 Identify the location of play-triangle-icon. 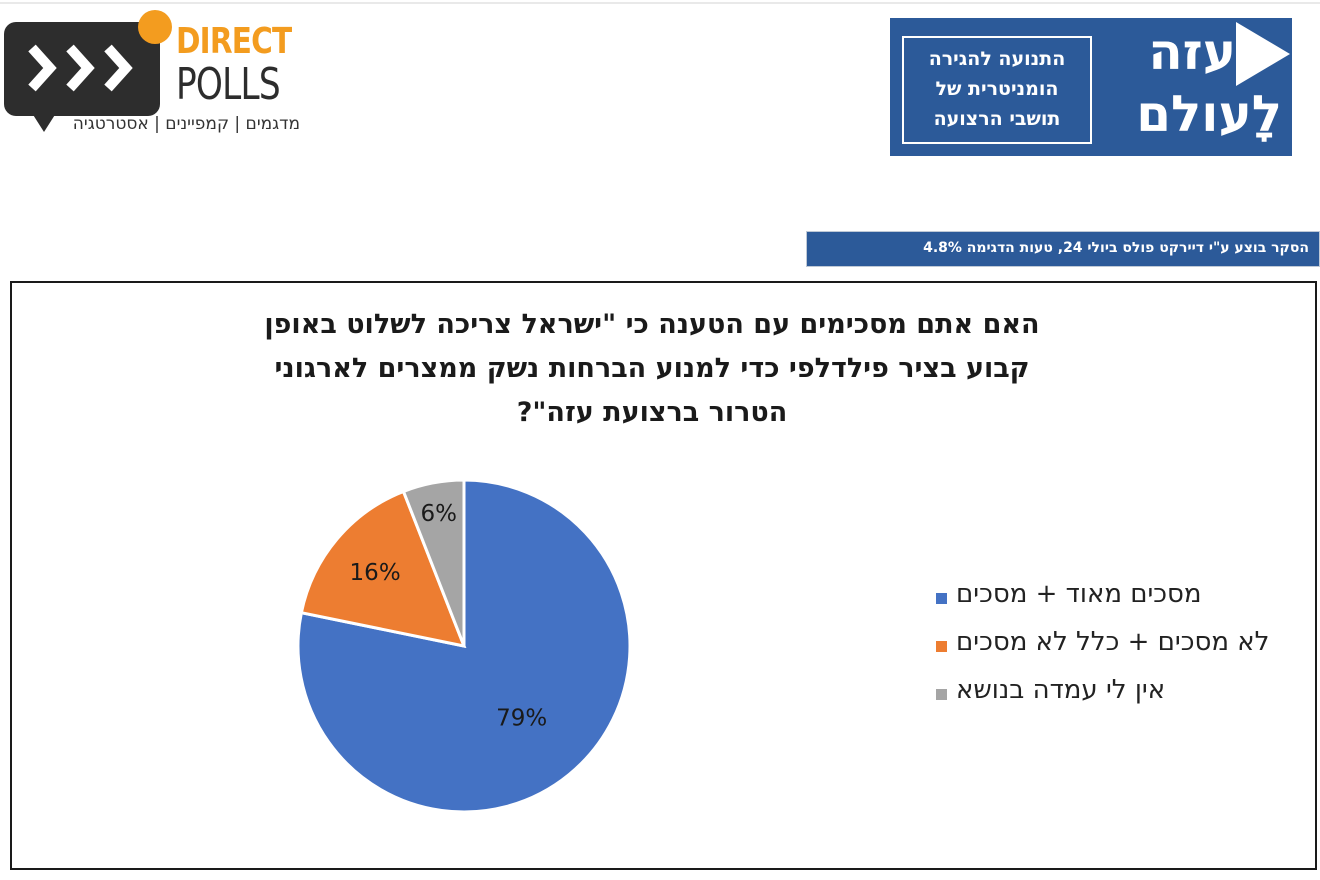
(1263, 54).